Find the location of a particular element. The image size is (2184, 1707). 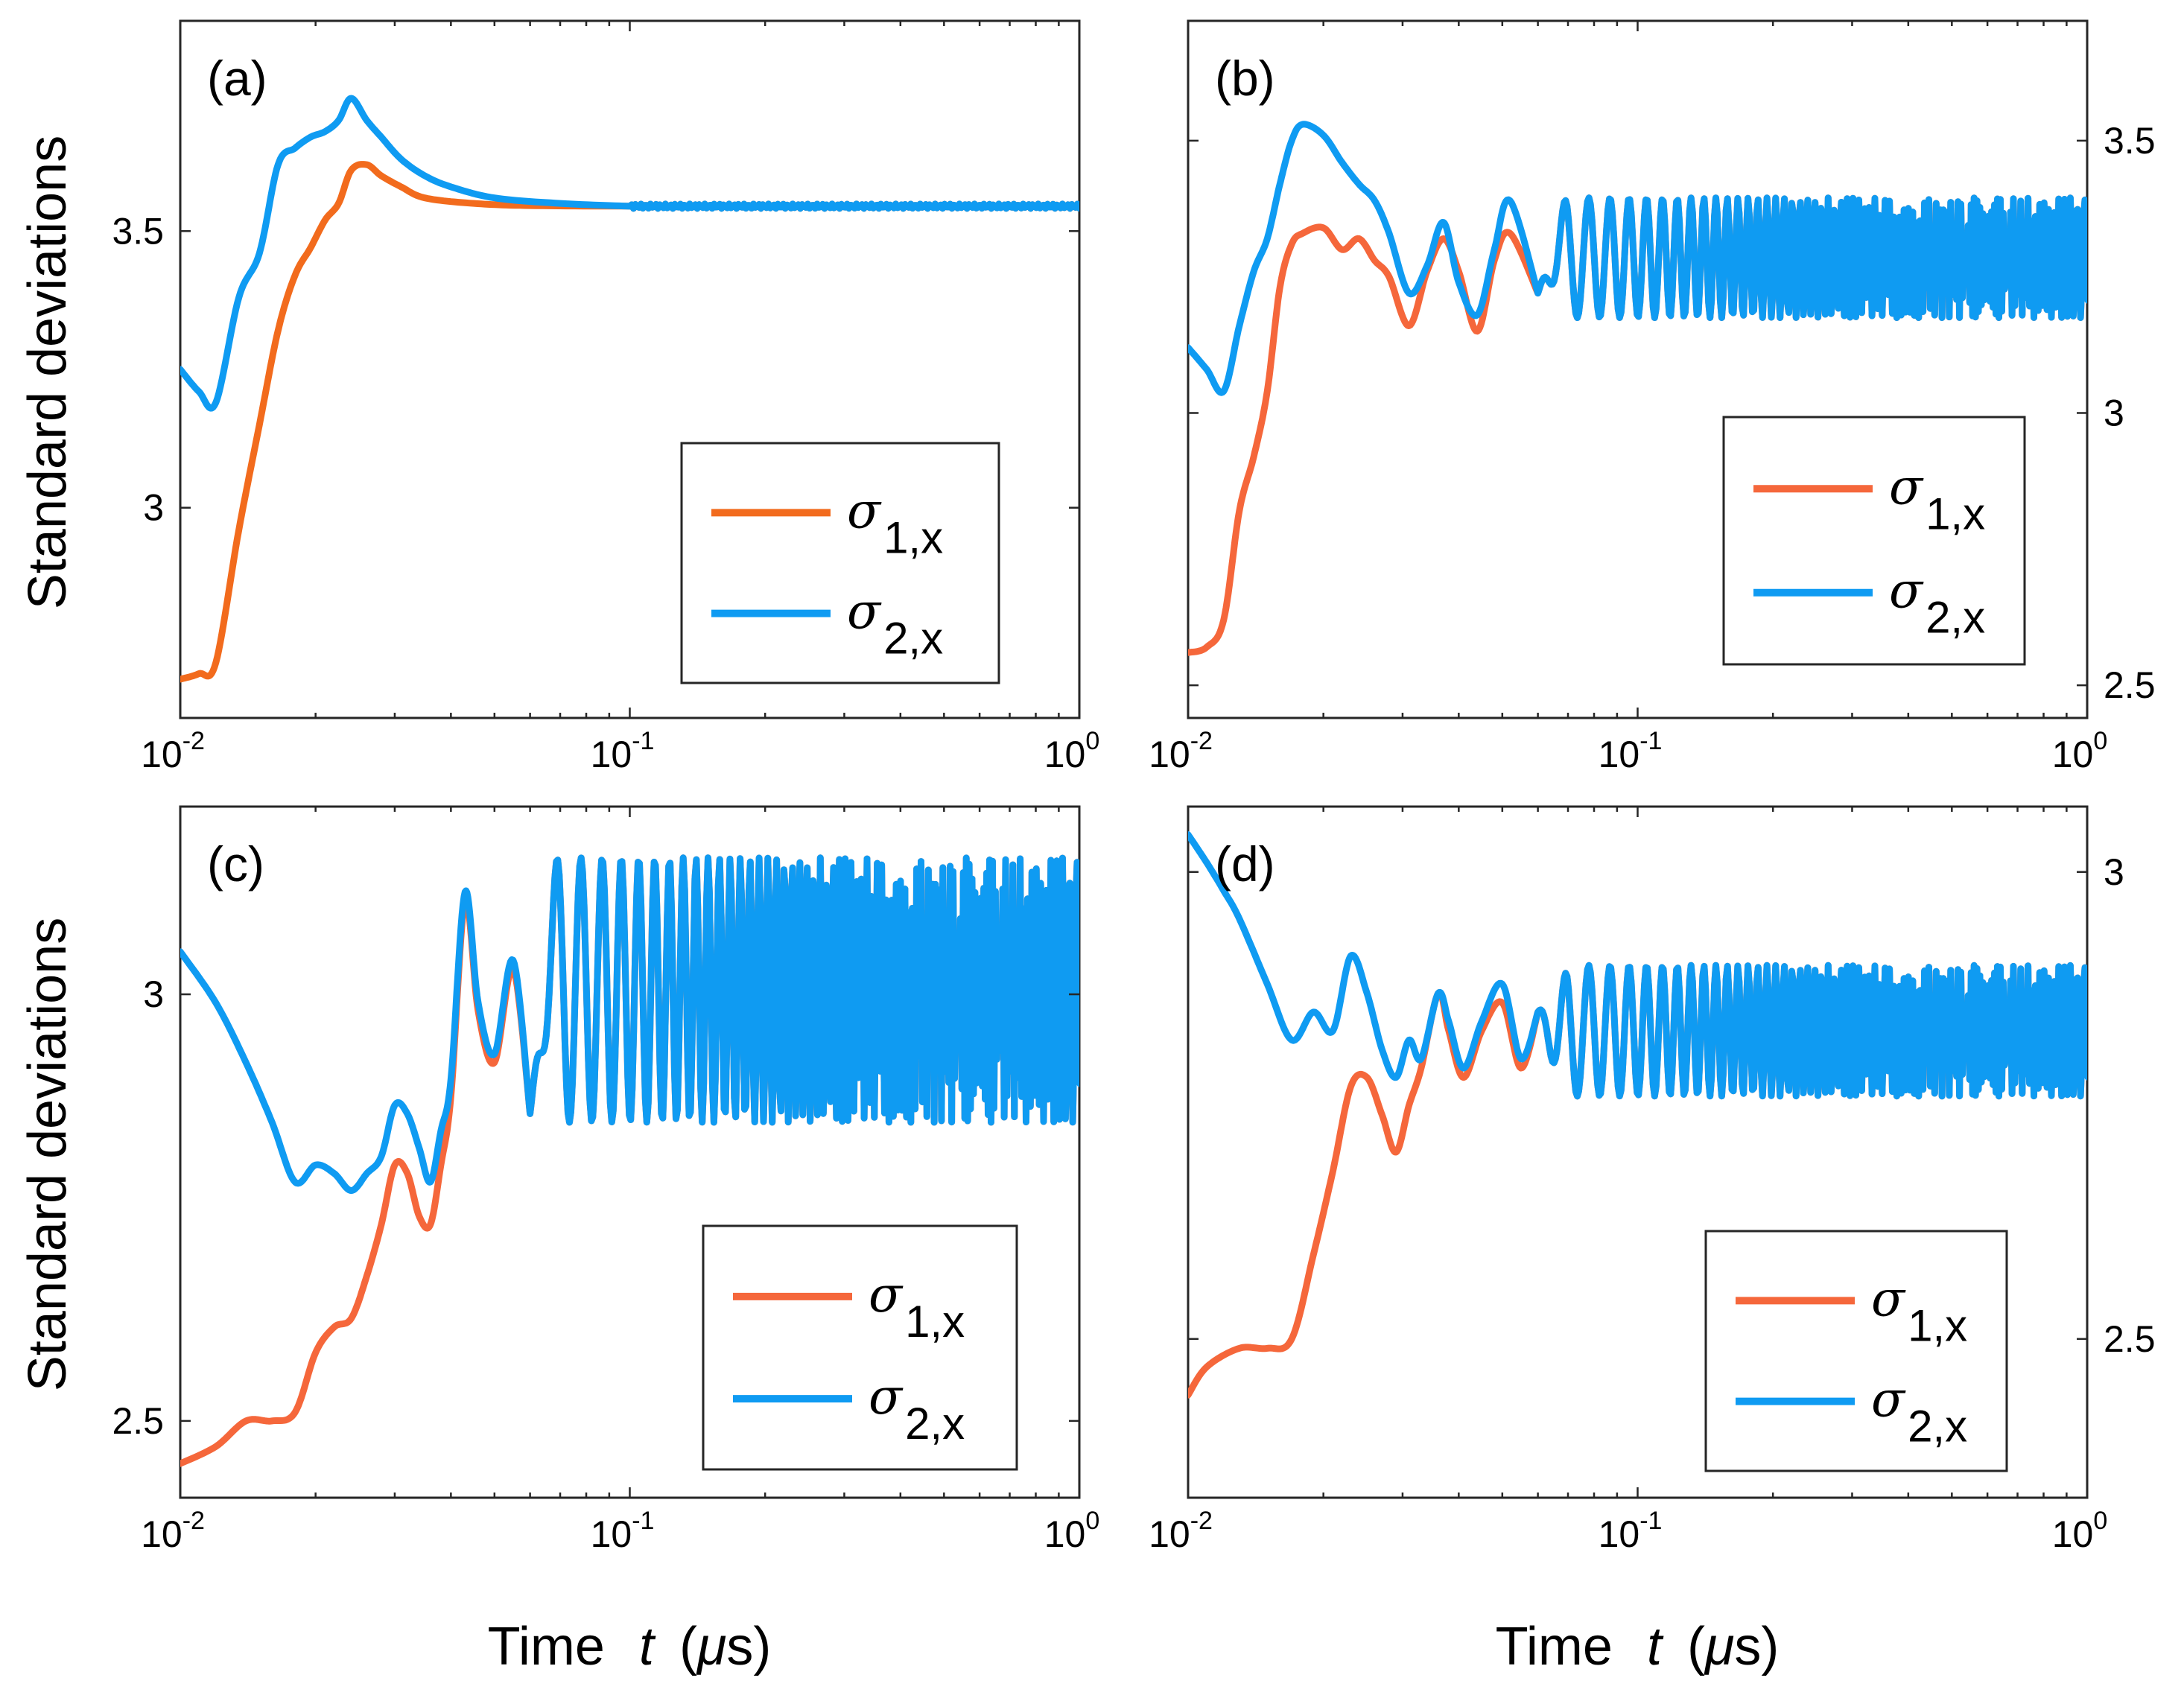

xlabel-prefix: Time is located at coordinates (546, 1647).